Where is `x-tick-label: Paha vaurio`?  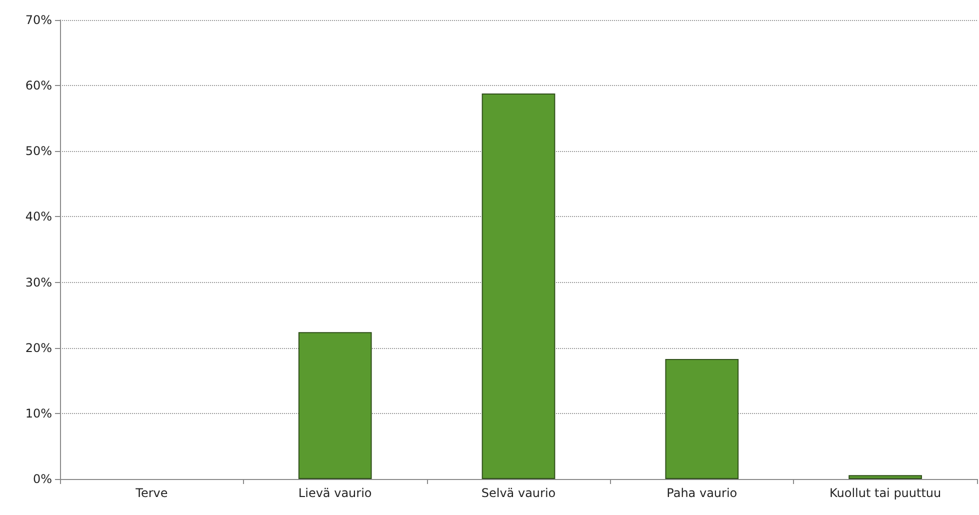 x-tick-label: Paha vaurio is located at coordinates (702, 493).